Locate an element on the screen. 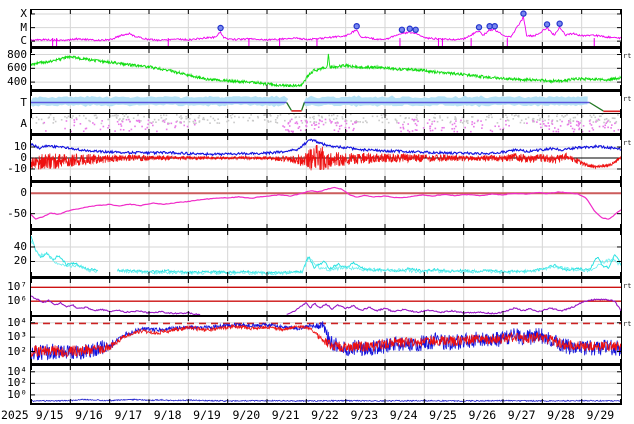  y-tick-label-xray: X is located at coordinates (23, 13).